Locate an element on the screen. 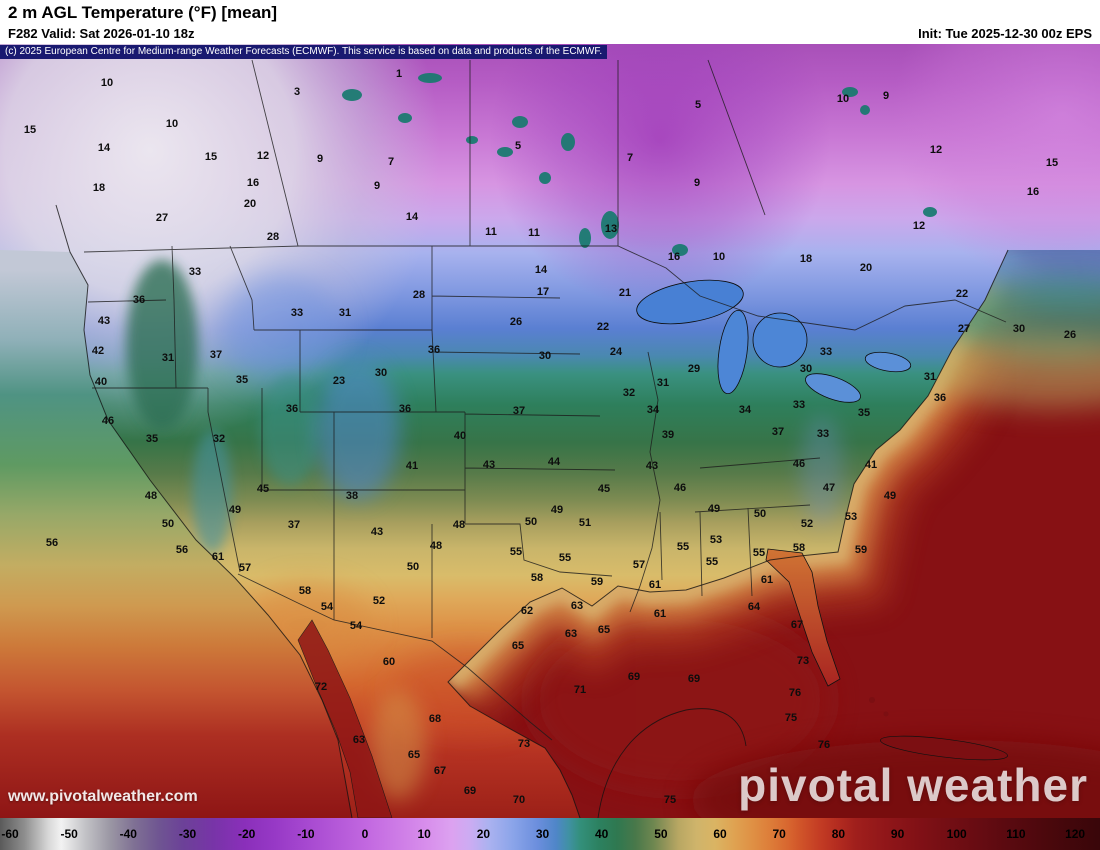  great-lakes is located at coordinates (774, 341).